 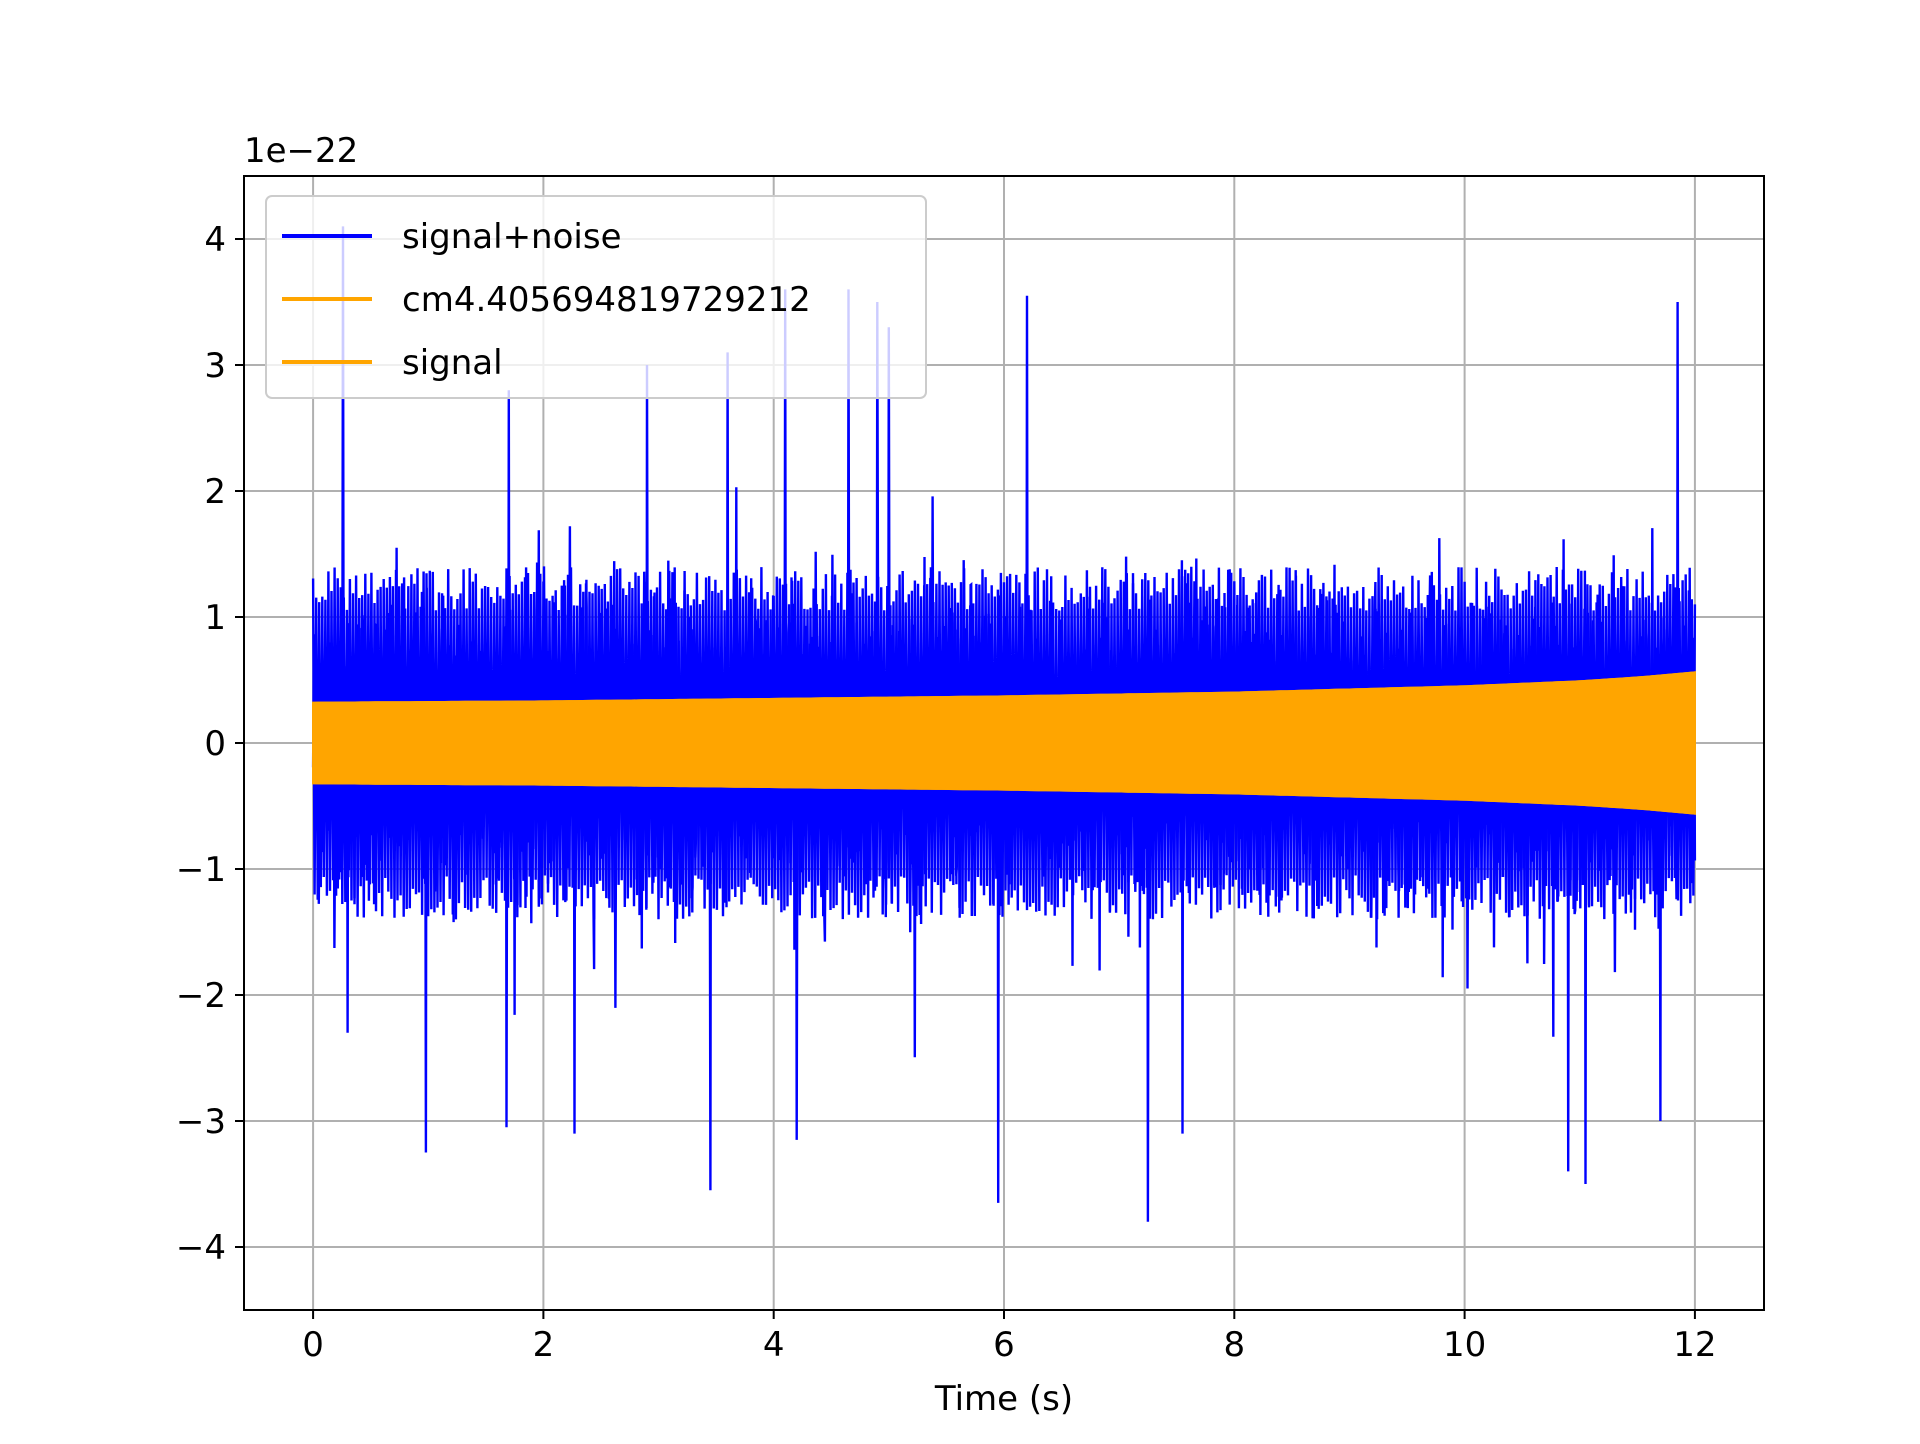 I want to click on y-tick-label: 3, so click(x=215, y=366).